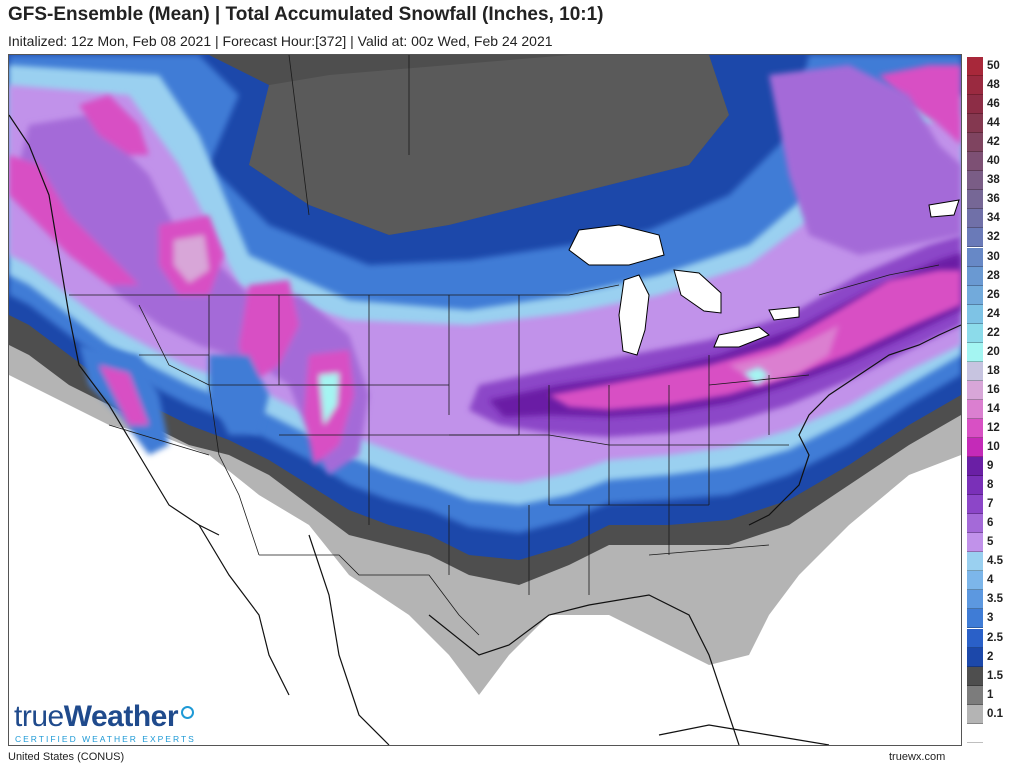 The height and width of the screenshot is (768, 1024). I want to click on legend-entry: 9, so click(989, 467).